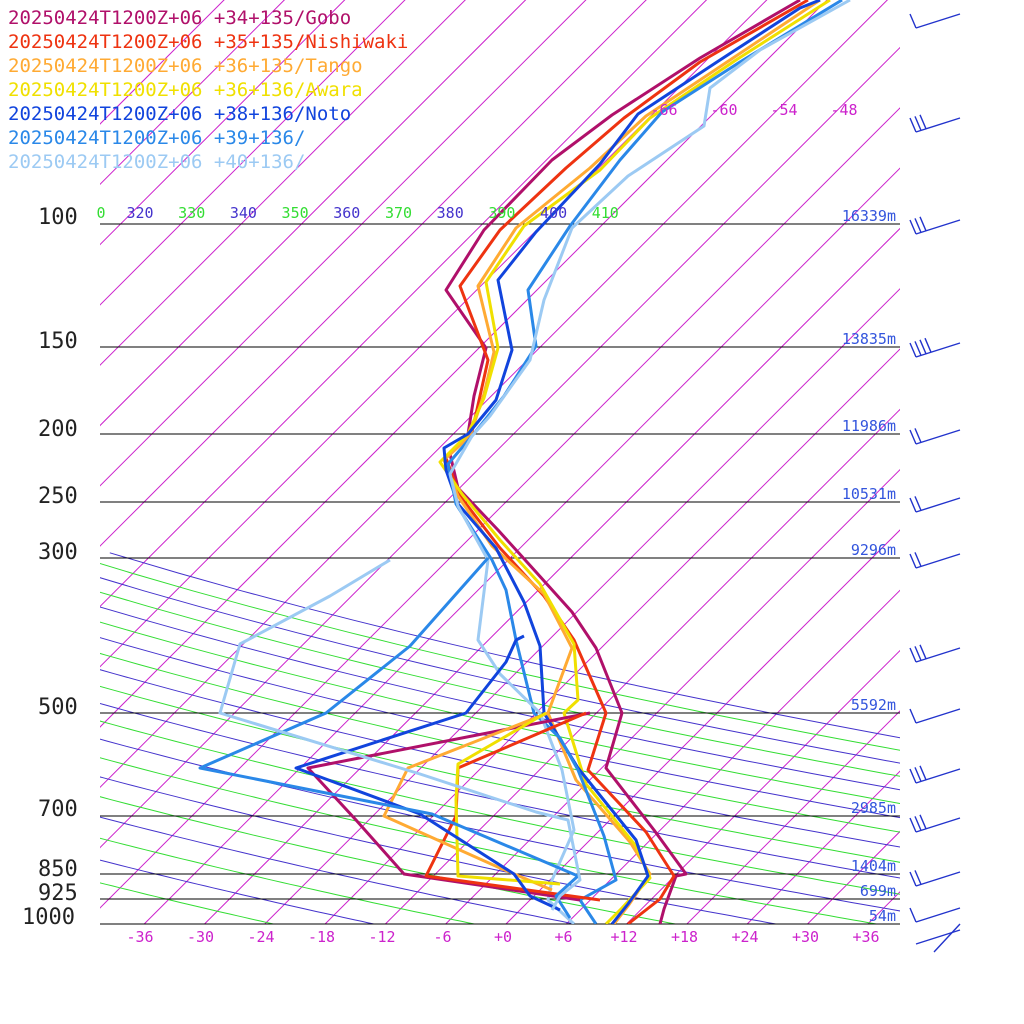 The height and width of the screenshot is (1024, 1024). Describe the element at coordinates (935, 483) in the screenshot. I see `wind-barbs` at that location.